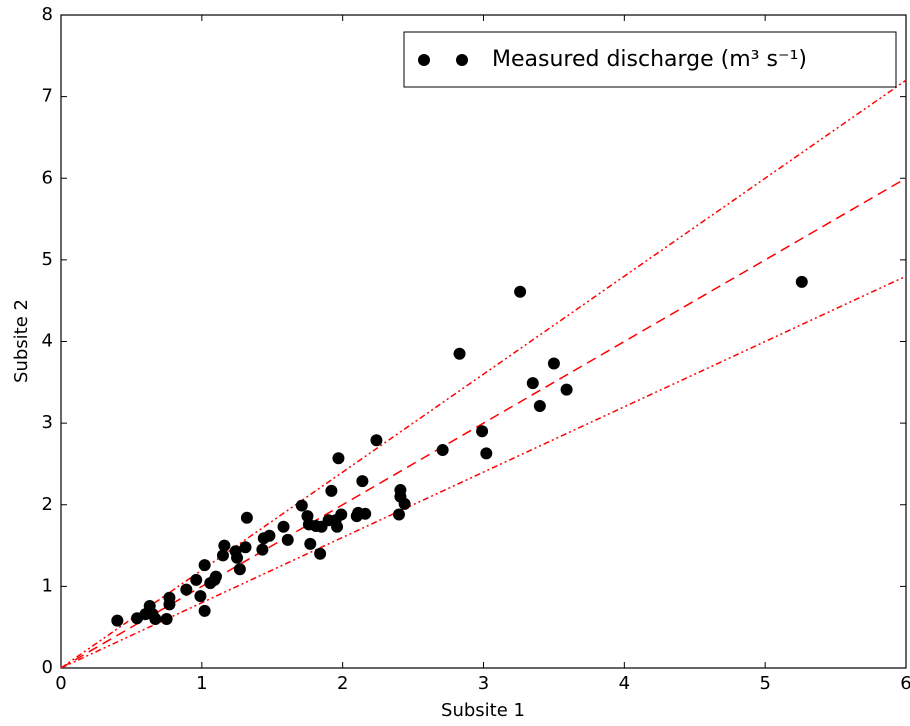 The height and width of the screenshot is (726, 910). Describe the element at coordinates (905, 683) in the screenshot. I see `x-tick-label: 6` at that location.